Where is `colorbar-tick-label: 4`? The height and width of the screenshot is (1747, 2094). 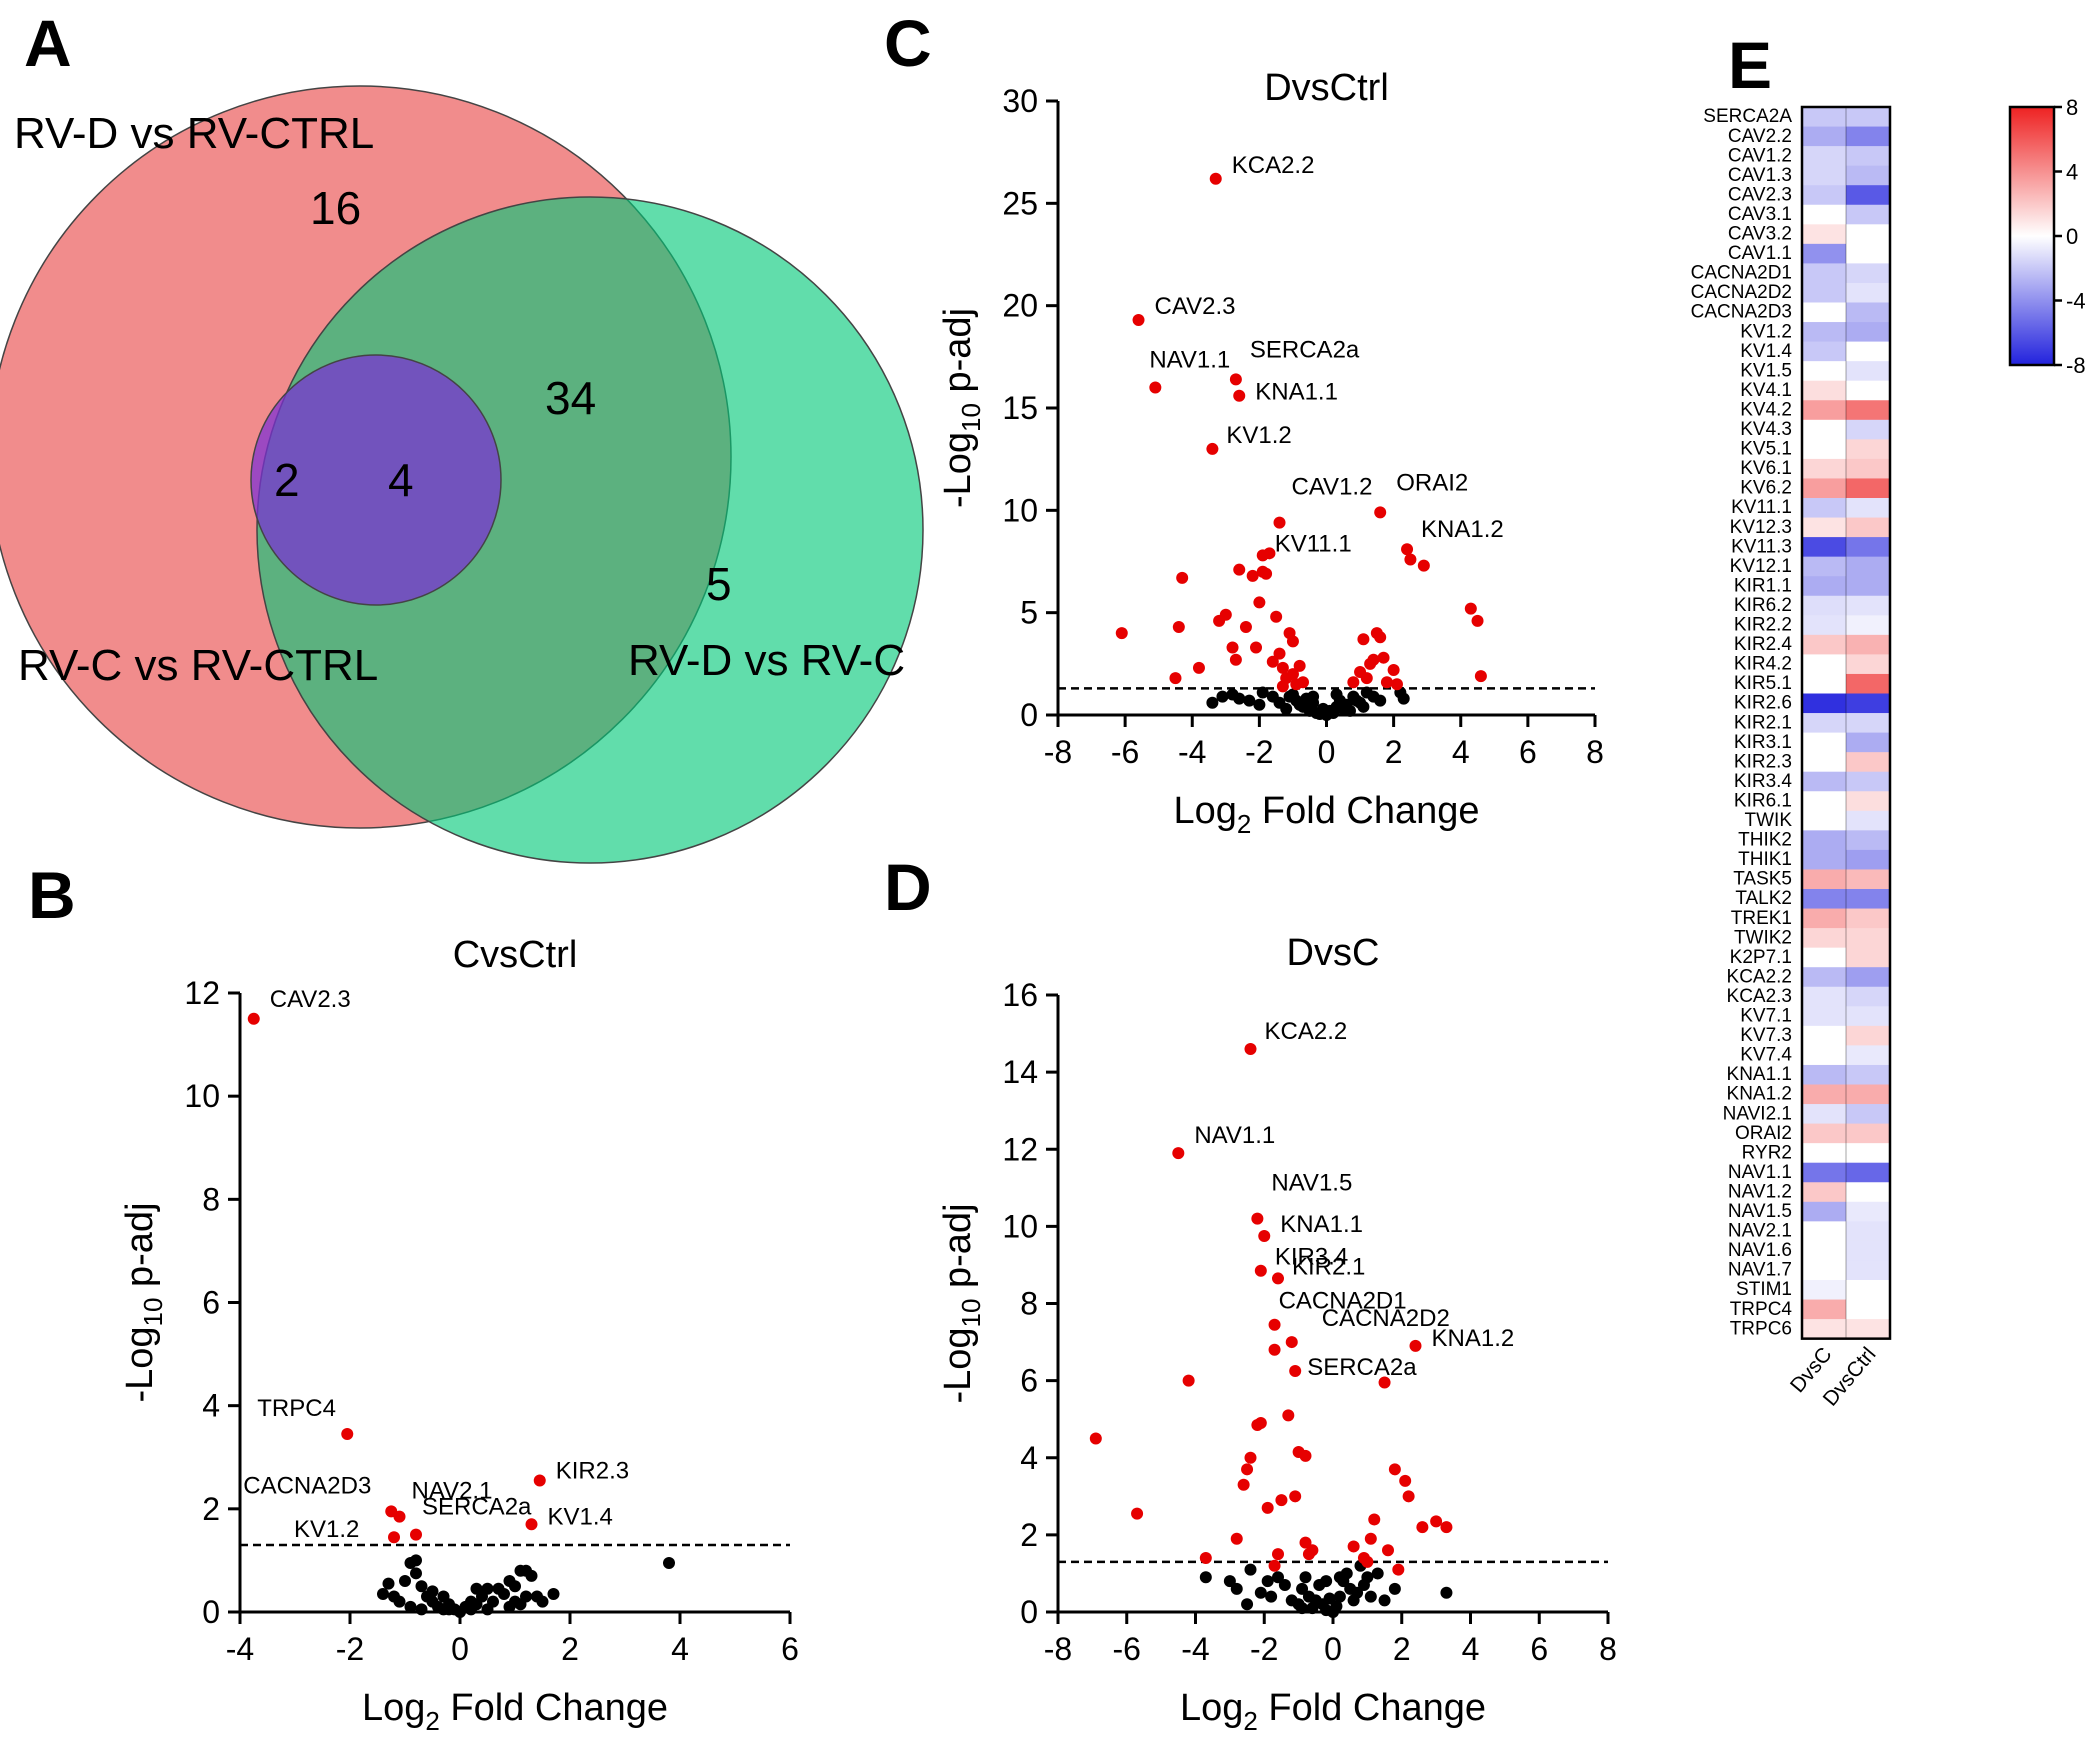
colorbar-tick-label: 4 is located at coordinates (2072, 172).